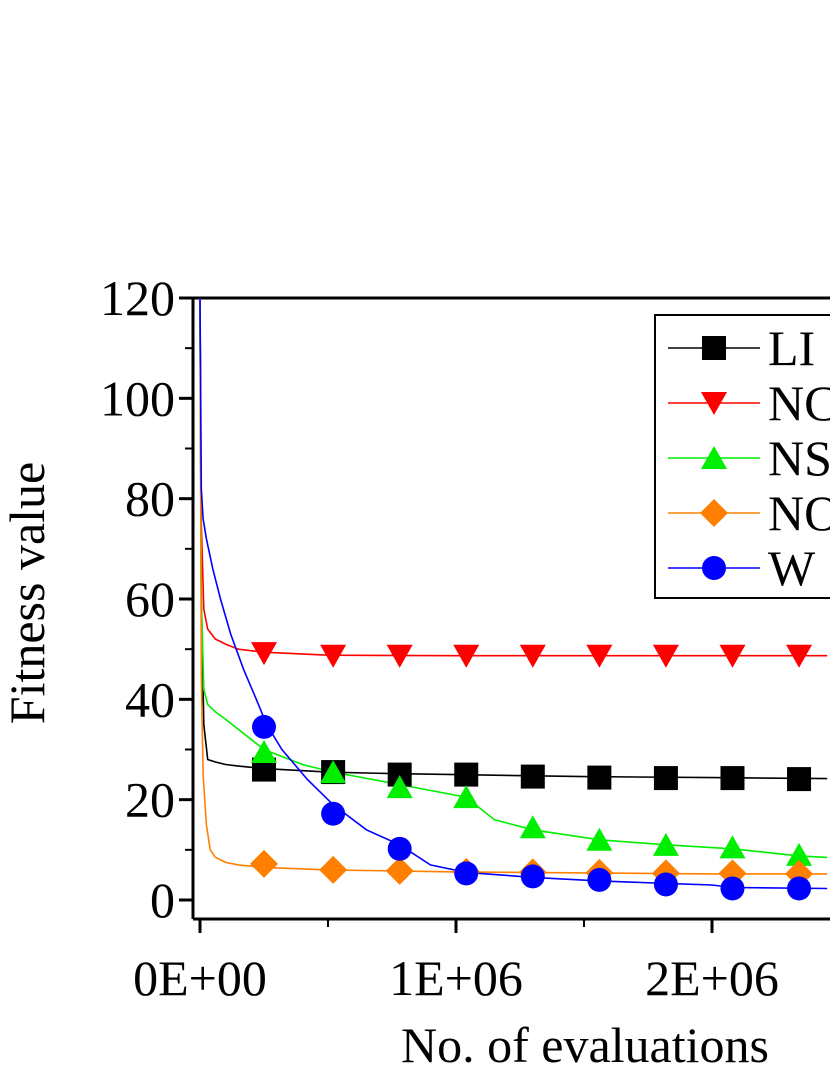  I want to click on legend-box, so click(742, 456).